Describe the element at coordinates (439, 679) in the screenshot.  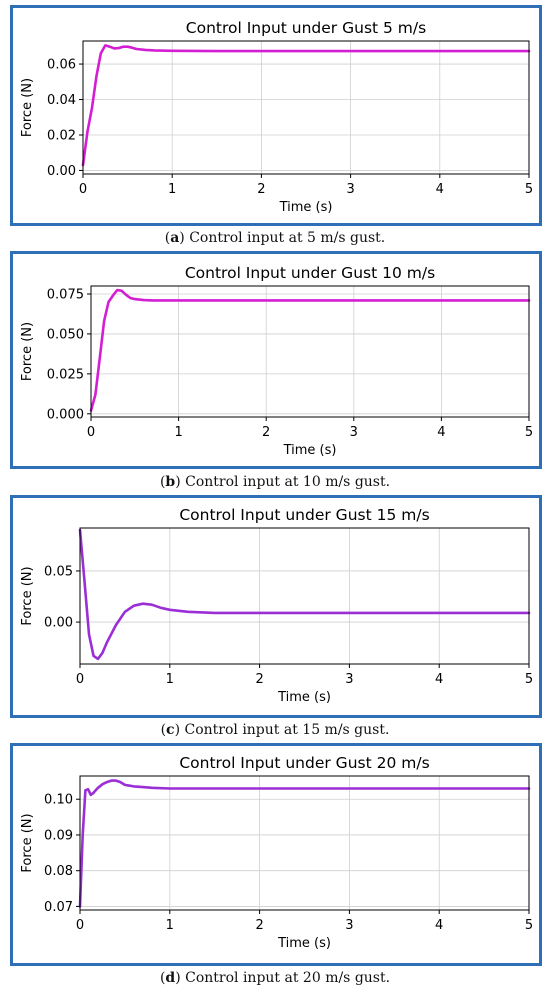
I see `x-tick-label-c-4: 4` at that location.